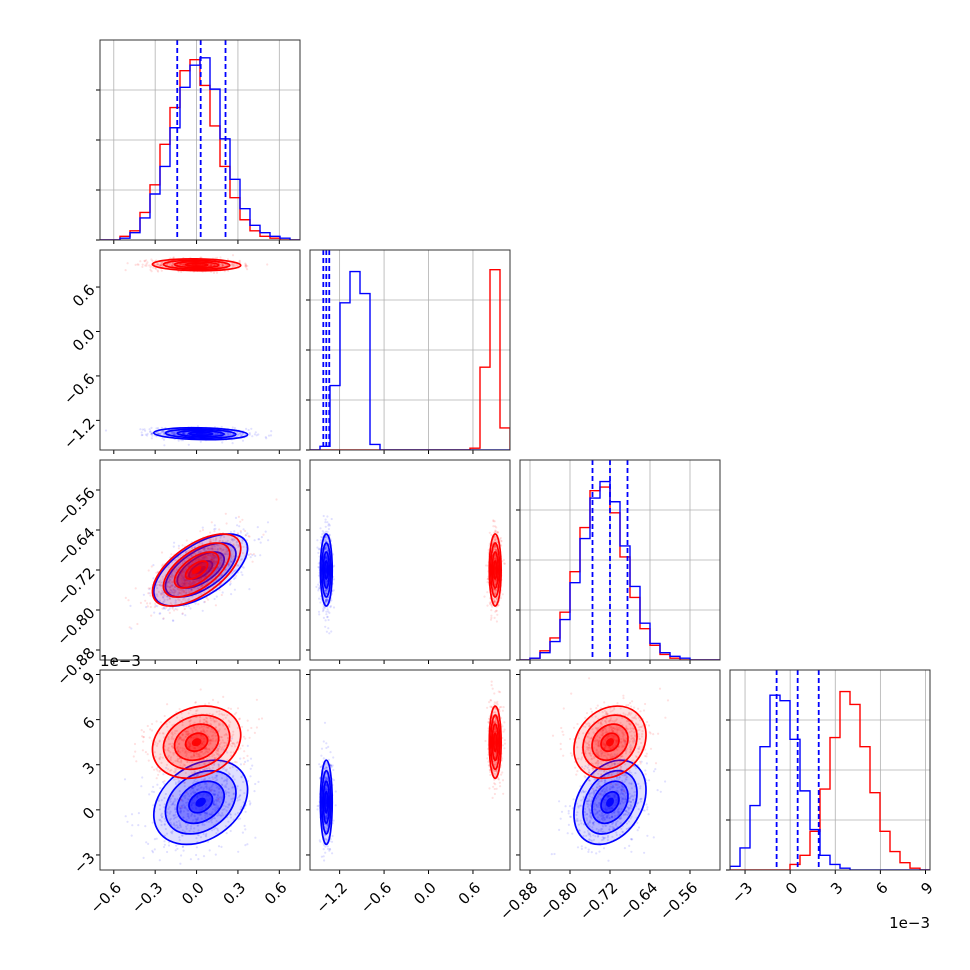 The image size is (970, 970). What do you see at coordinates (84, 863) in the screenshot?
I see `y-tick-label-4-1: −3` at bounding box center [84, 863].